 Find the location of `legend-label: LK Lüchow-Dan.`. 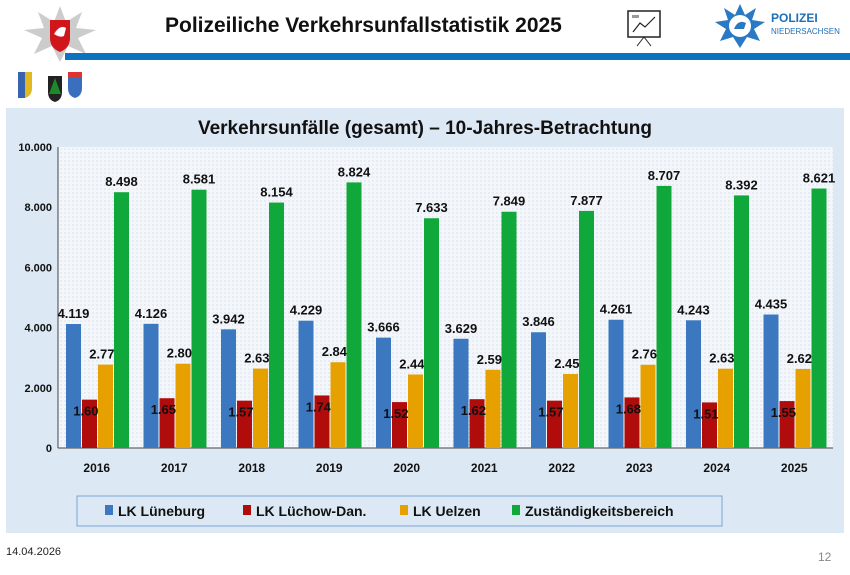

legend-label: LK Lüchow-Dan. is located at coordinates (311, 511).